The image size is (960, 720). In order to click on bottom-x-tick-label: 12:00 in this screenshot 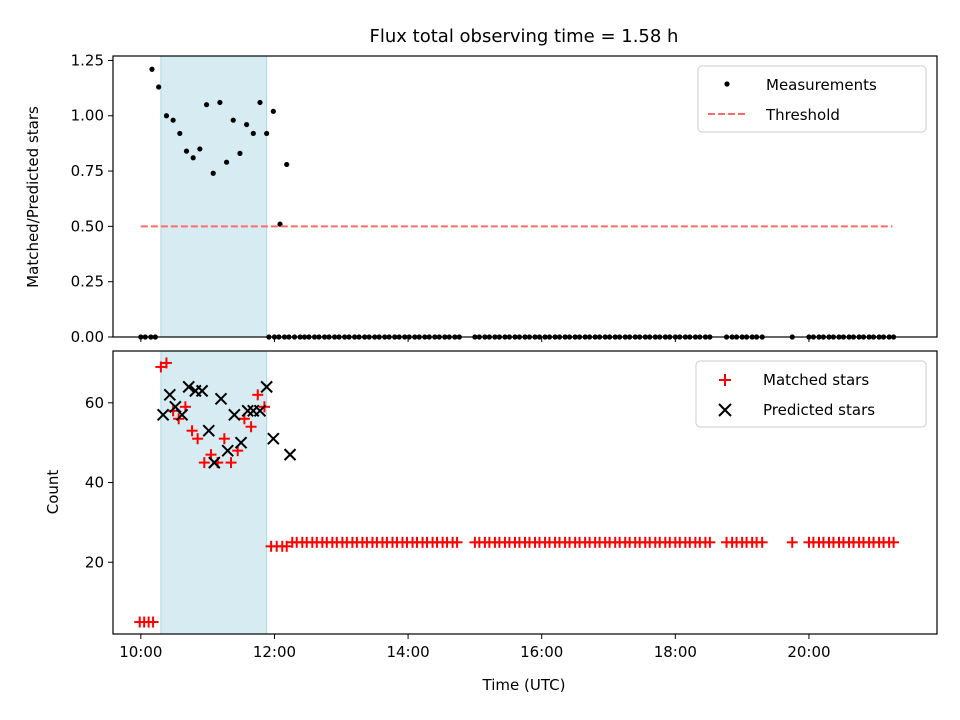, I will do `click(274, 652)`.